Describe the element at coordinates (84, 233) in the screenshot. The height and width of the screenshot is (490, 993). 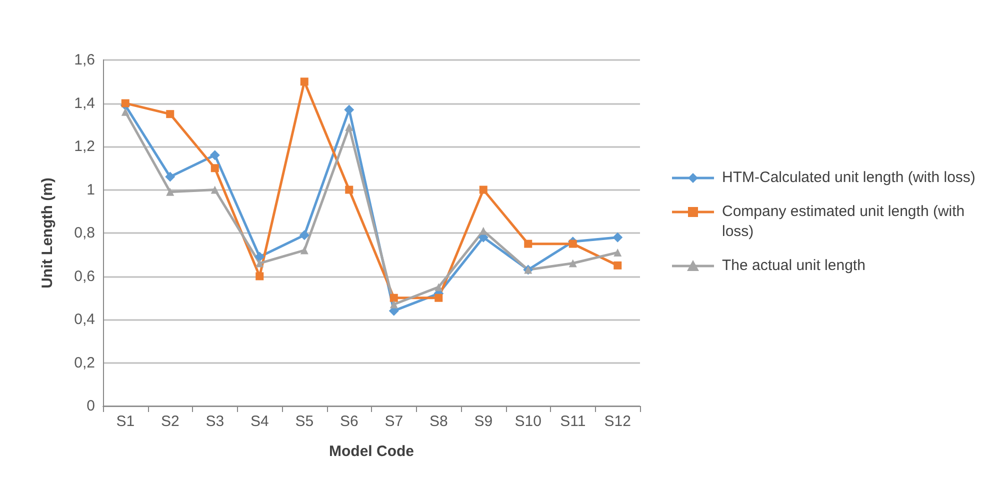
I see `y-tick-label: 0,8` at that location.